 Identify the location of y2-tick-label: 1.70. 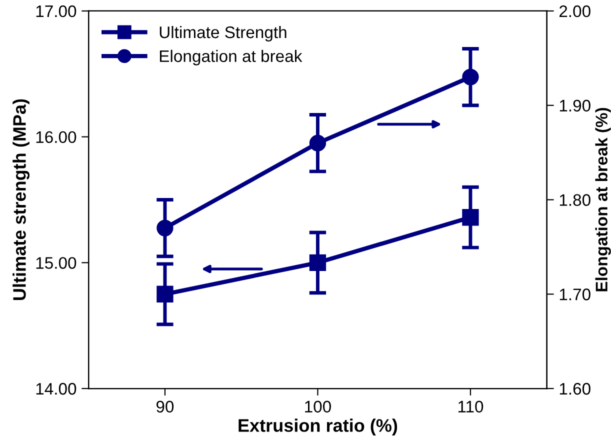
(575, 294).